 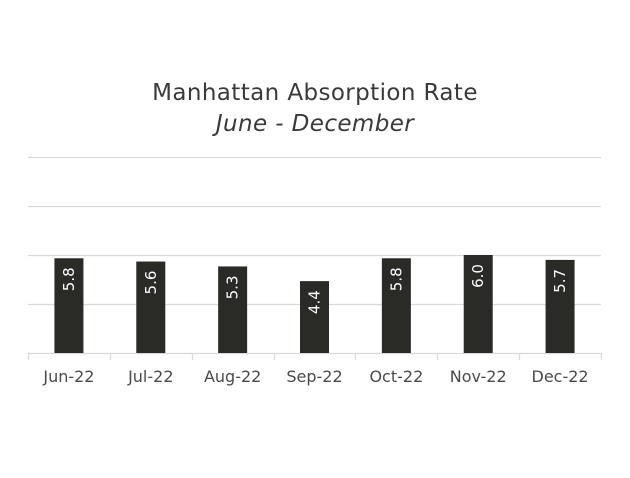 I want to click on x-tick-label: Aug-22, so click(x=232, y=376).